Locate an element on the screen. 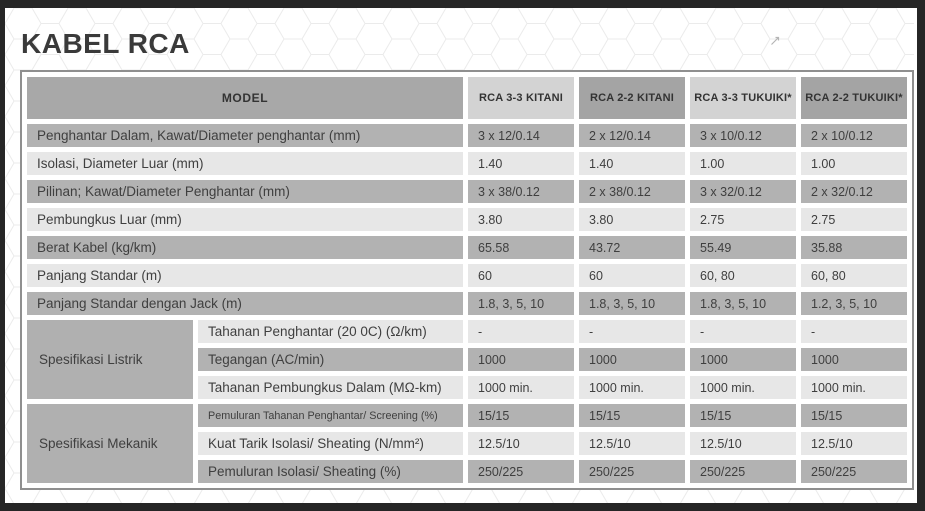 This screenshot has width=925, height=511. value-cell: 43.72 is located at coordinates (632, 247).